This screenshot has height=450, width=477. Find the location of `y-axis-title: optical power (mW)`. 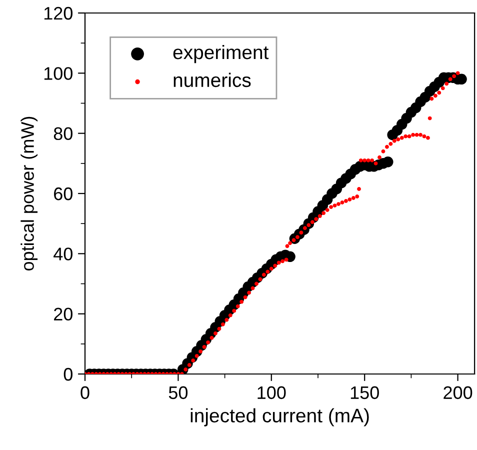

y-axis-title: optical power (mW) is located at coordinates (29, 193).